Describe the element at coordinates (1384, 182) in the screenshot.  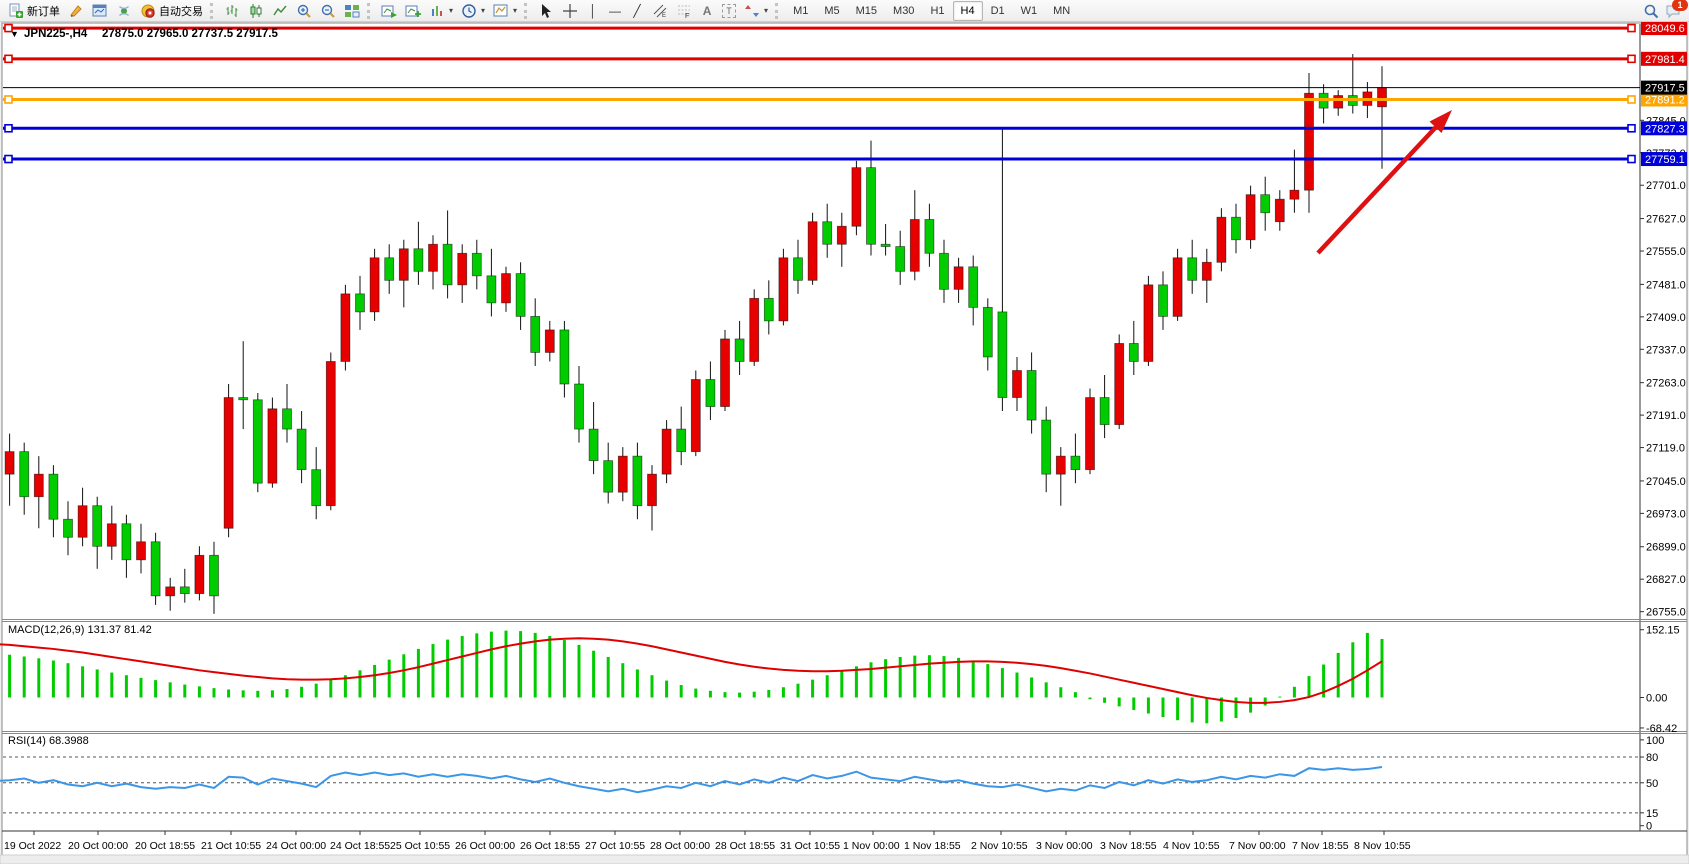
I see `trend-arrow-annotation` at that location.